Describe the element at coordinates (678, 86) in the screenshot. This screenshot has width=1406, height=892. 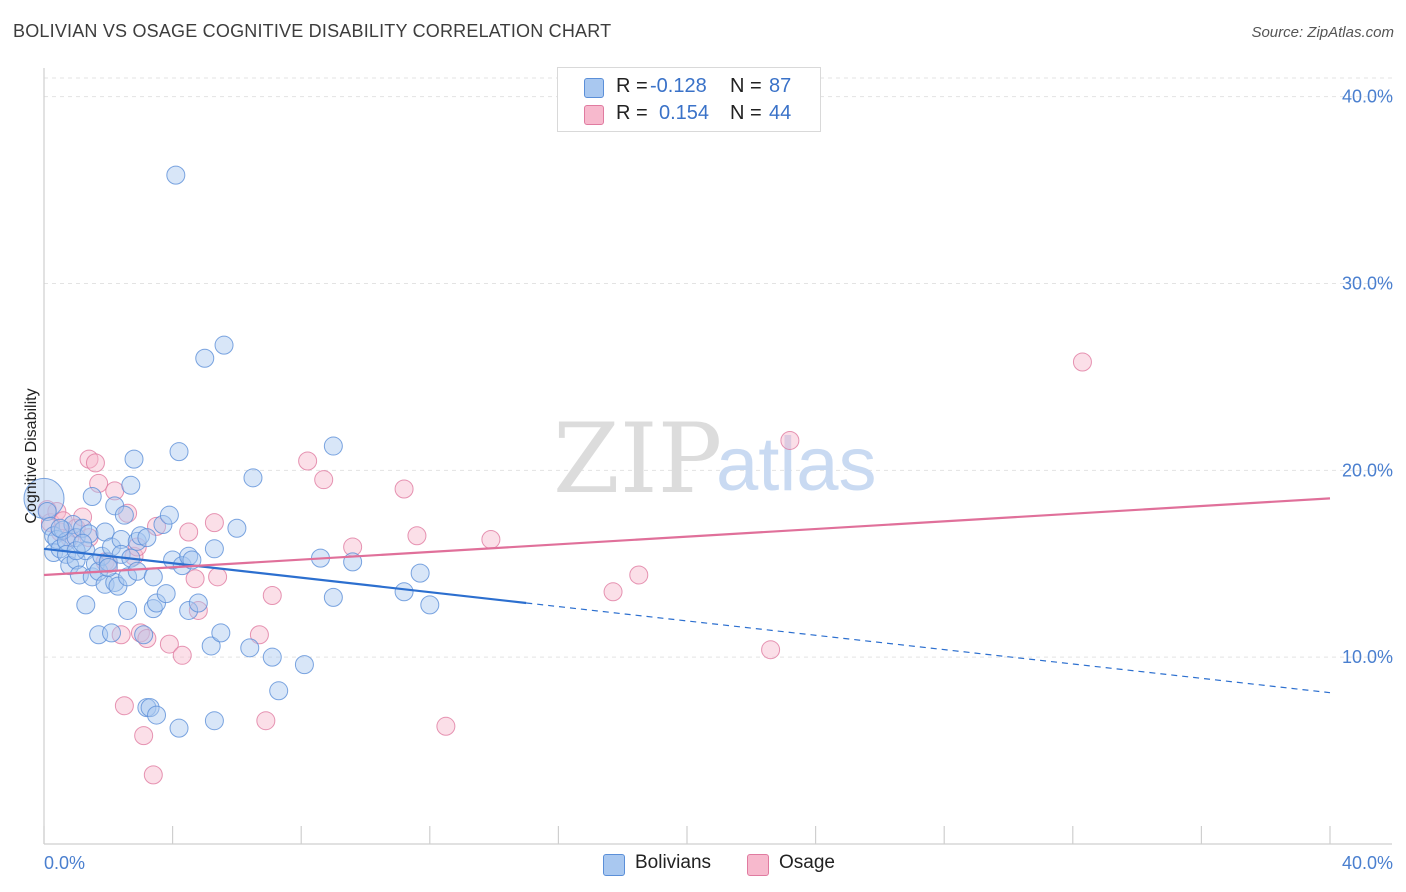
I see `legend-r-value: -0.128` at that location.